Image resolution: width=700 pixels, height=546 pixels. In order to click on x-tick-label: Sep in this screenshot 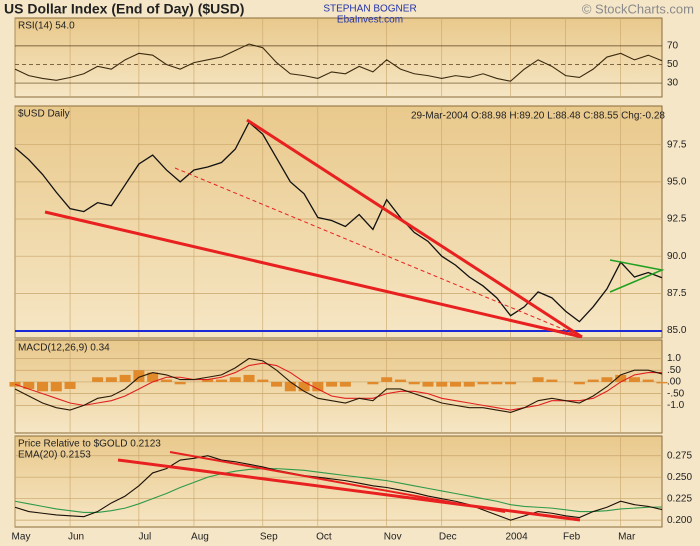, I will do `click(269, 537)`.